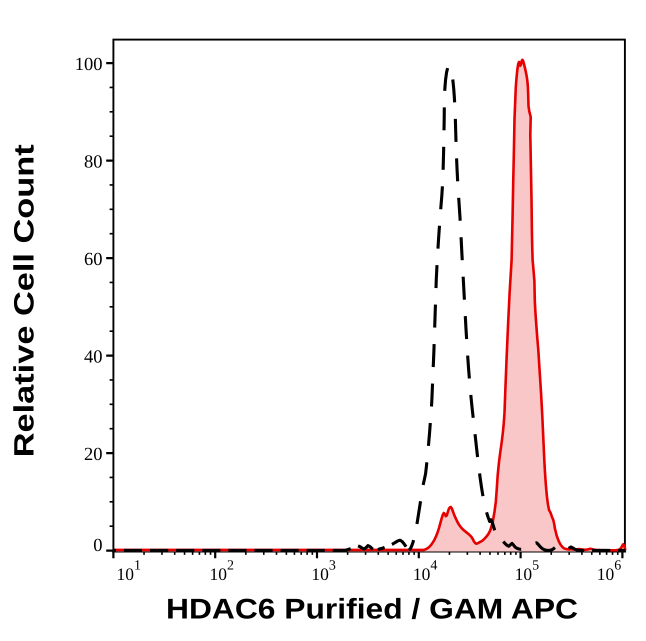  Describe the element at coordinates (23, 300) in the screenshot. I see `svg-text: Relative Cell Count` at that location.